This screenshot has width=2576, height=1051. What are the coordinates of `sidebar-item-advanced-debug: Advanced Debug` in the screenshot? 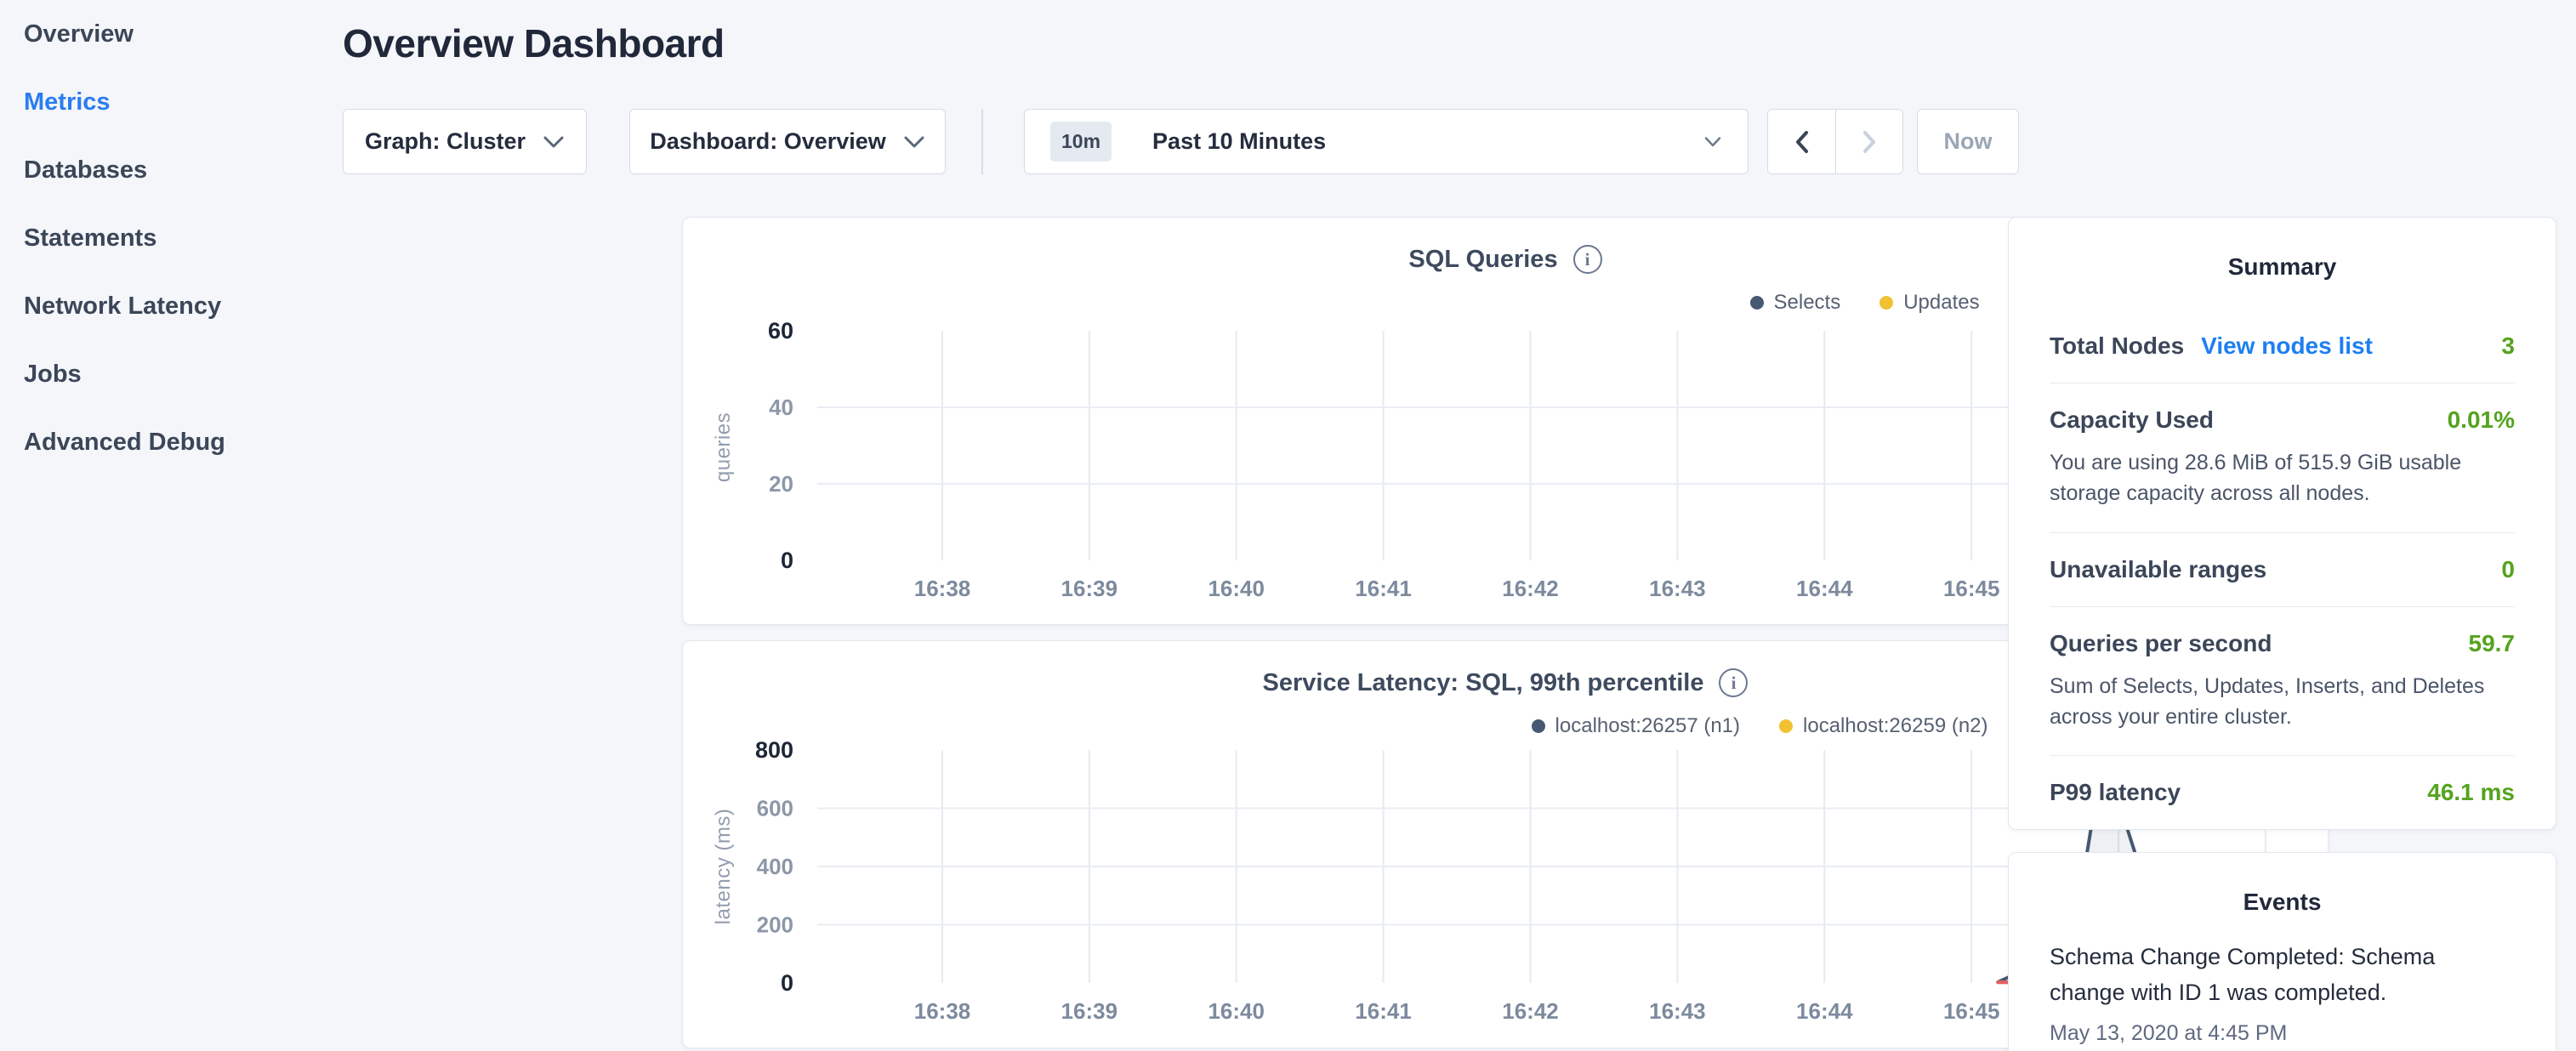 It's located at (124, 442).